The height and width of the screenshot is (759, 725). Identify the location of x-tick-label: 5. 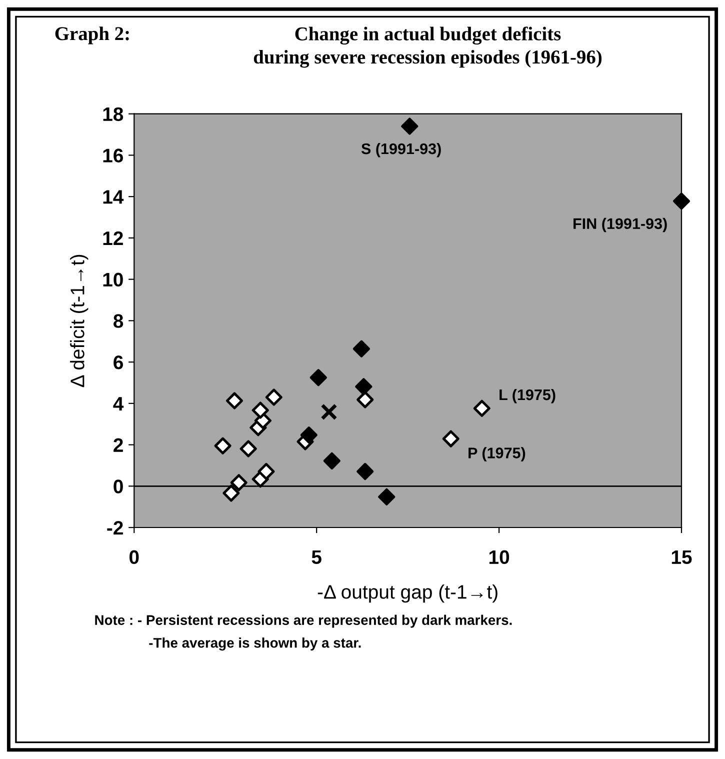
(317, 557).